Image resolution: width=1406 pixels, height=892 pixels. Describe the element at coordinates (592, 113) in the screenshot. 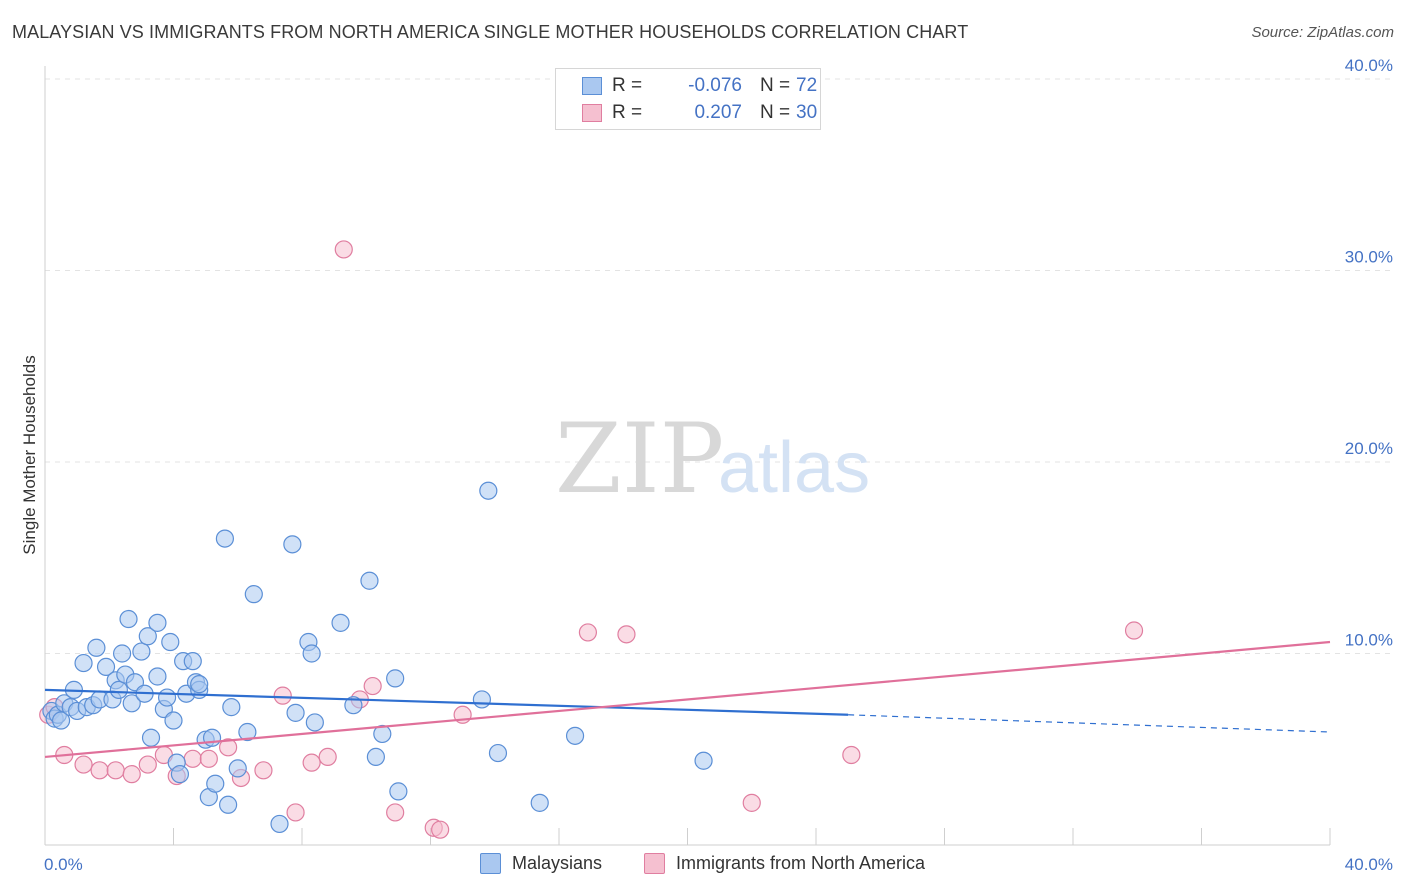

I see `pink-swatch` at that location.